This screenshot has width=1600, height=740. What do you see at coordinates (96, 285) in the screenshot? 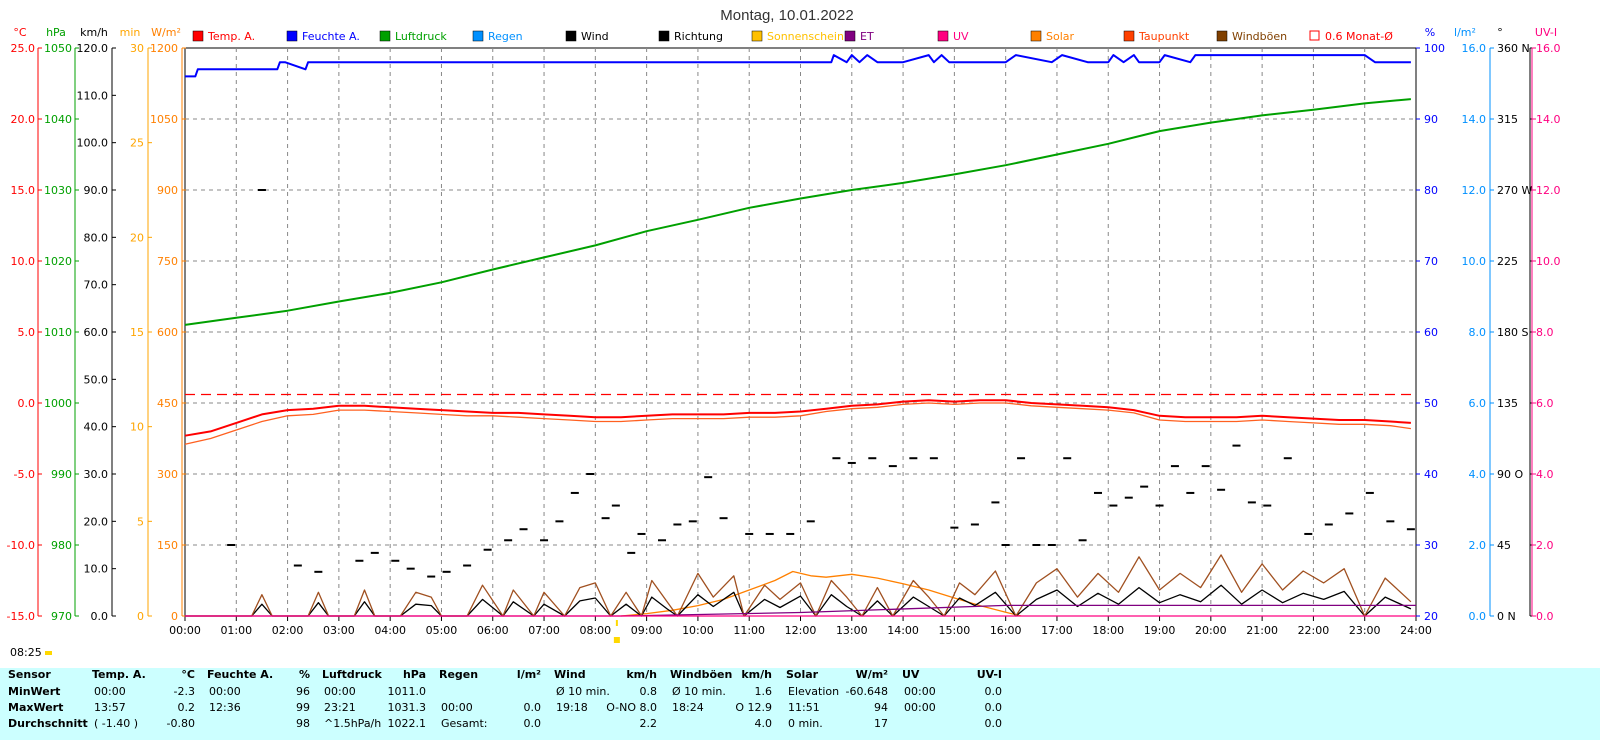
I see `axis-tick-label-wind: 70.0` at bounding box center [96, 285].